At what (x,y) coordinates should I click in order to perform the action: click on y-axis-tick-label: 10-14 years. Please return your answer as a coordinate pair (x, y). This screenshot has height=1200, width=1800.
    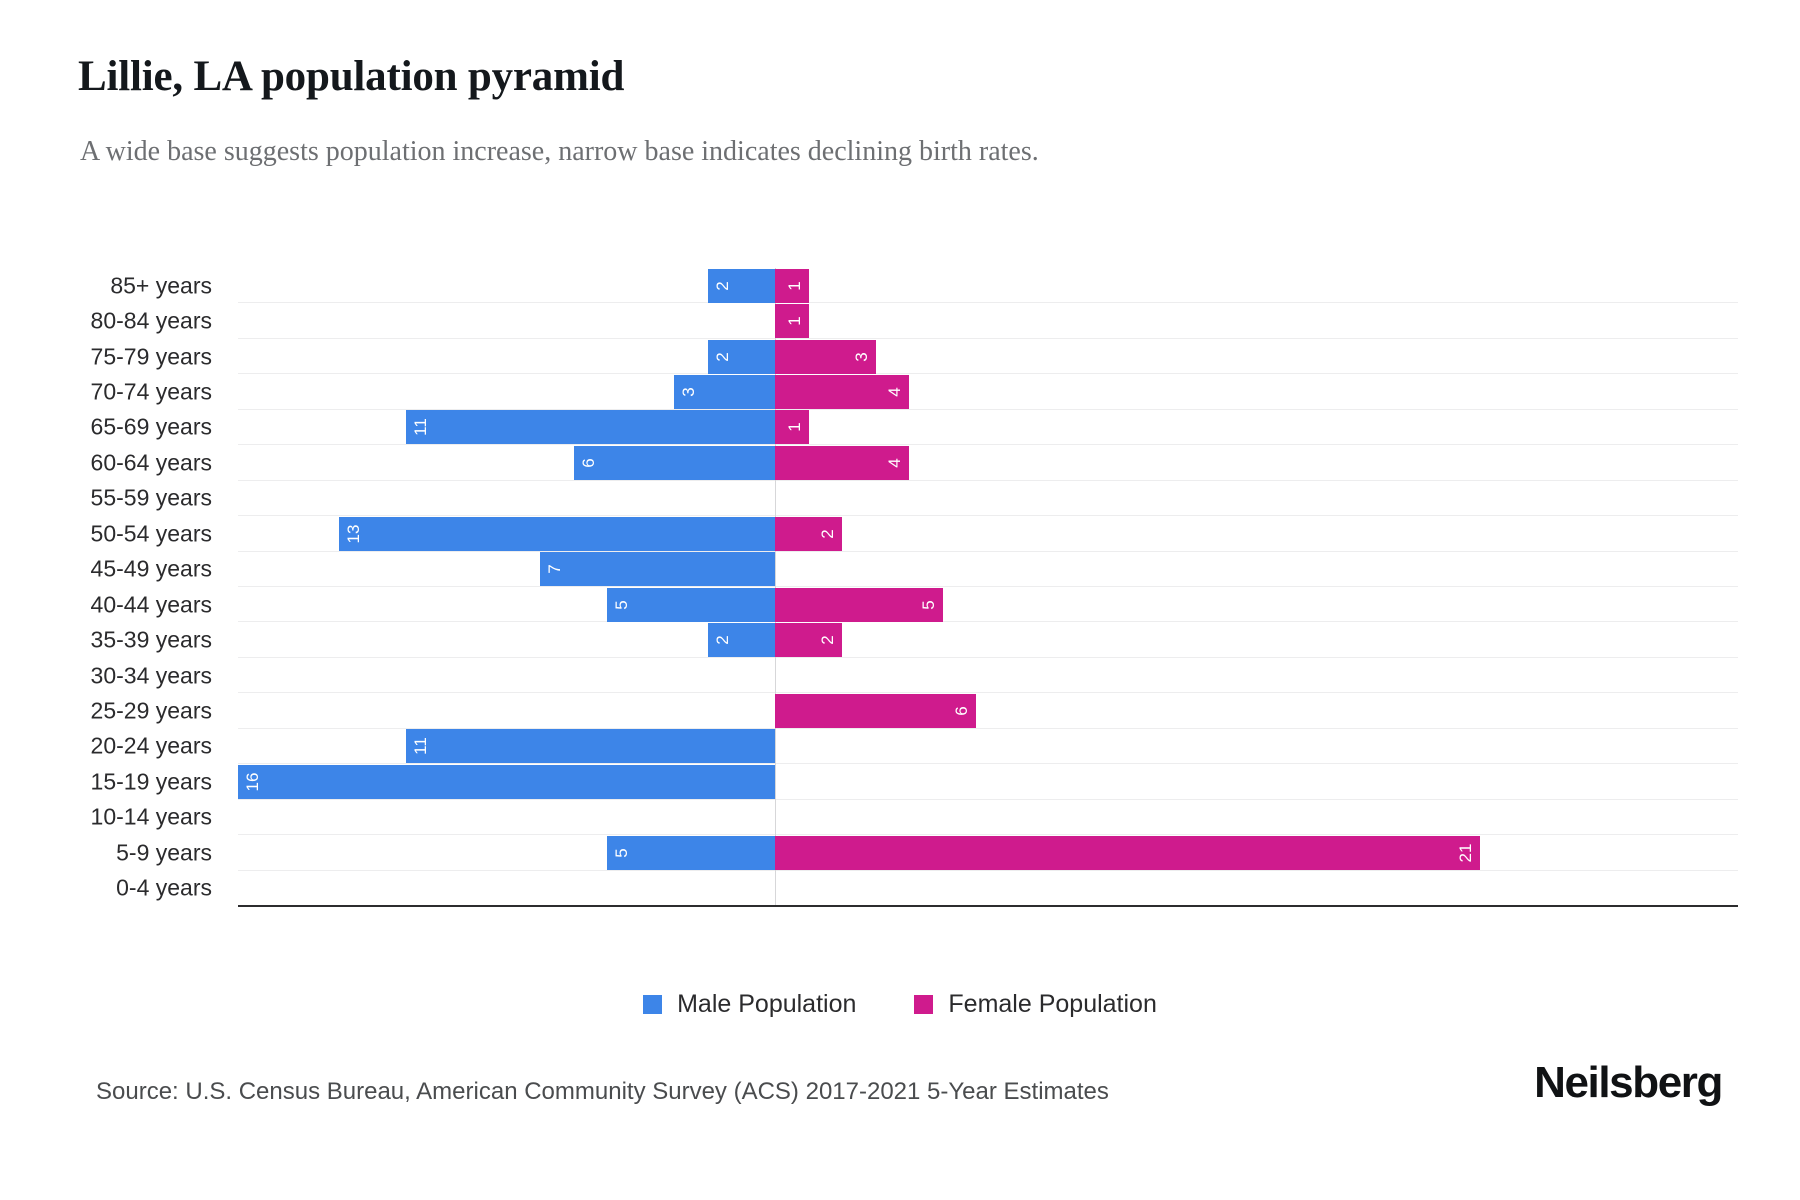
    Looking at the image, I should click on (151, 816).